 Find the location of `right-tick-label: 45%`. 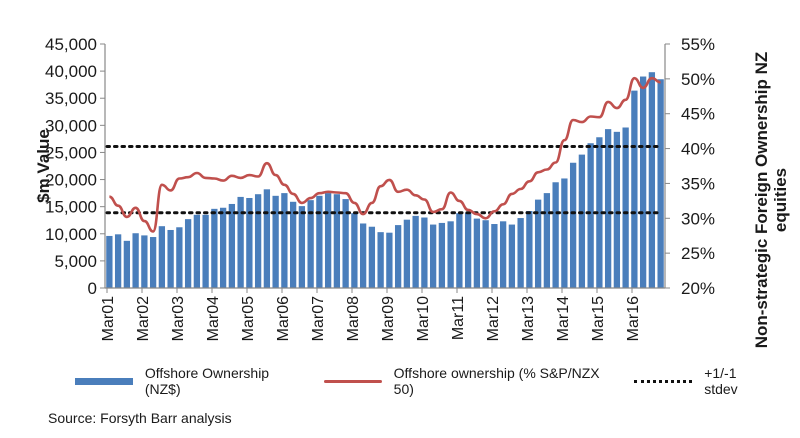

right-tick-label: 45% is located at coordinates (698, 114).